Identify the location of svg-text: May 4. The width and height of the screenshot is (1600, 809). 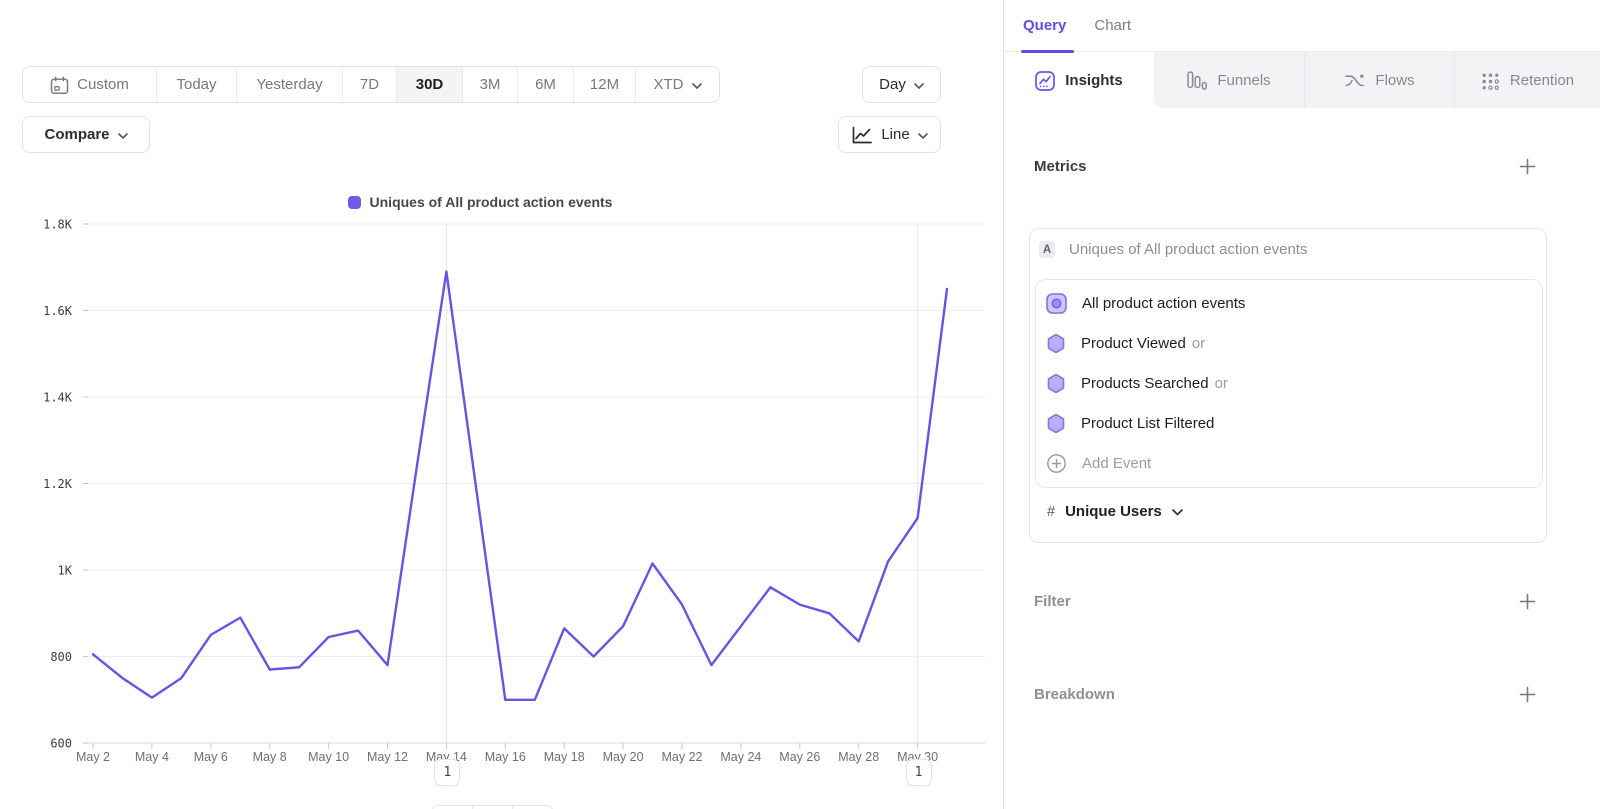
(152, 757).